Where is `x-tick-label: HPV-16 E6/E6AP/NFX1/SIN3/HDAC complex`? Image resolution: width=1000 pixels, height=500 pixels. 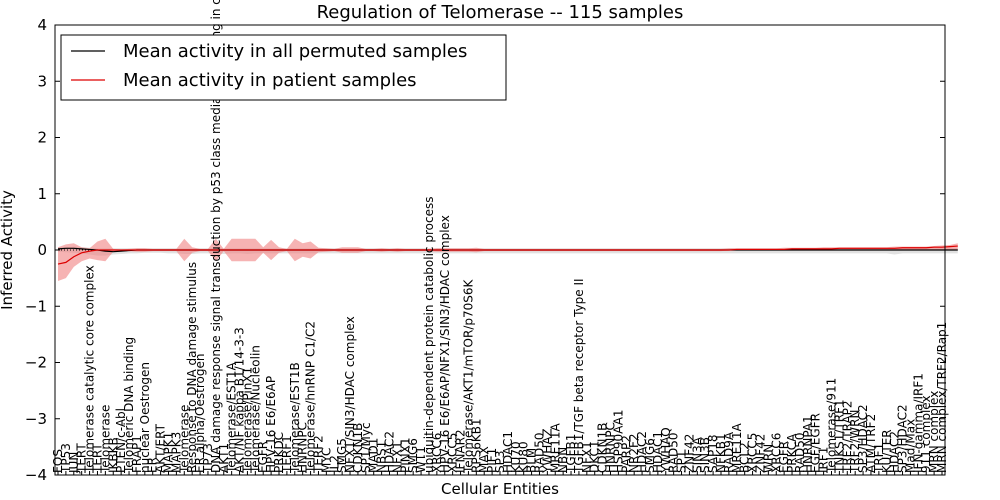
x-tick-label: HPV-16 E6/E6AP/NFX1/SIN3/HDAC complex is located at coordinates (445, 344).